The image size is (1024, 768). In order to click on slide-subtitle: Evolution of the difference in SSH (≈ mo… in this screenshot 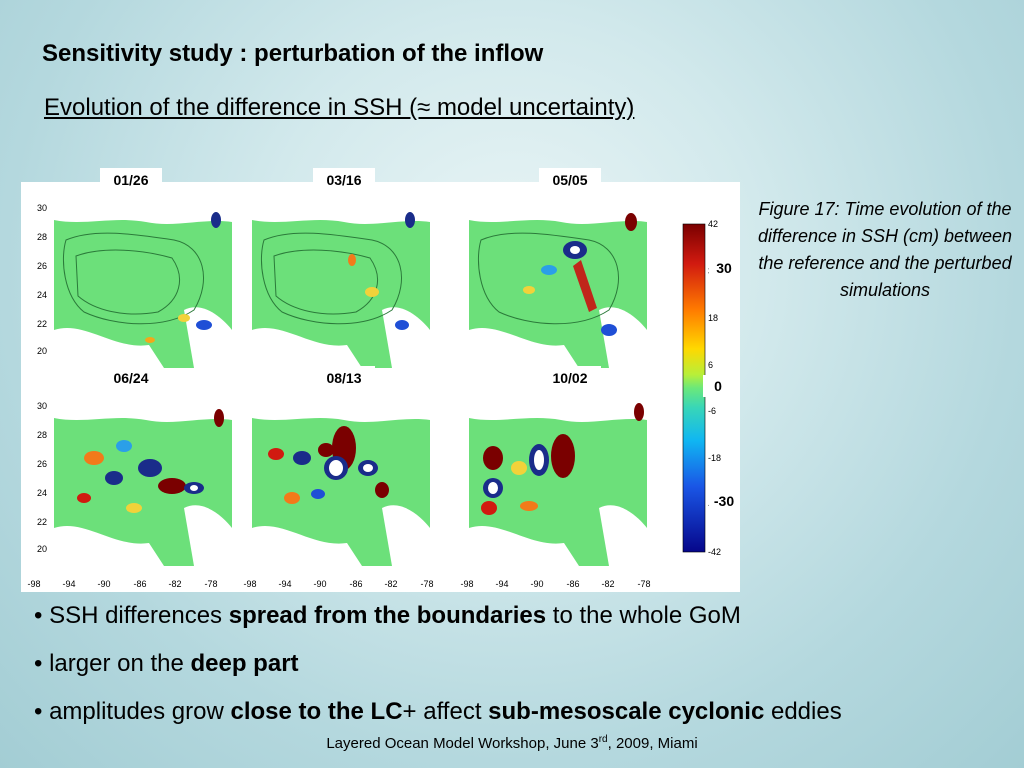, I will do `click(339, 107)`.